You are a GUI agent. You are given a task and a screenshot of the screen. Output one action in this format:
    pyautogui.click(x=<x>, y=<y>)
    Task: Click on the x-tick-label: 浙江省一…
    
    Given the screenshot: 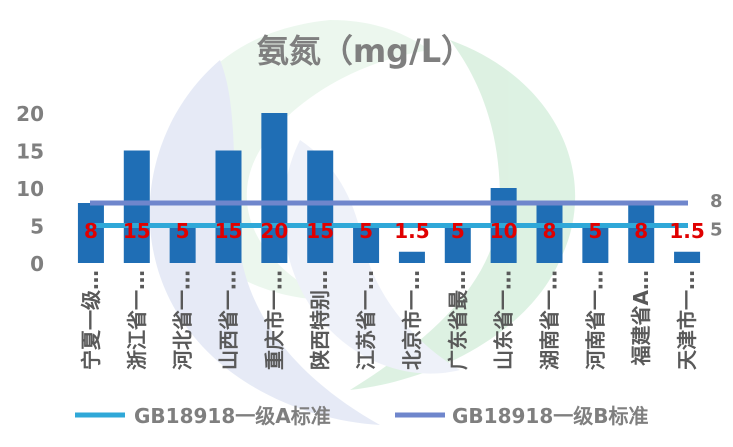 What is the action you would take?
    pyautogui.click(x=137, y=320)
    